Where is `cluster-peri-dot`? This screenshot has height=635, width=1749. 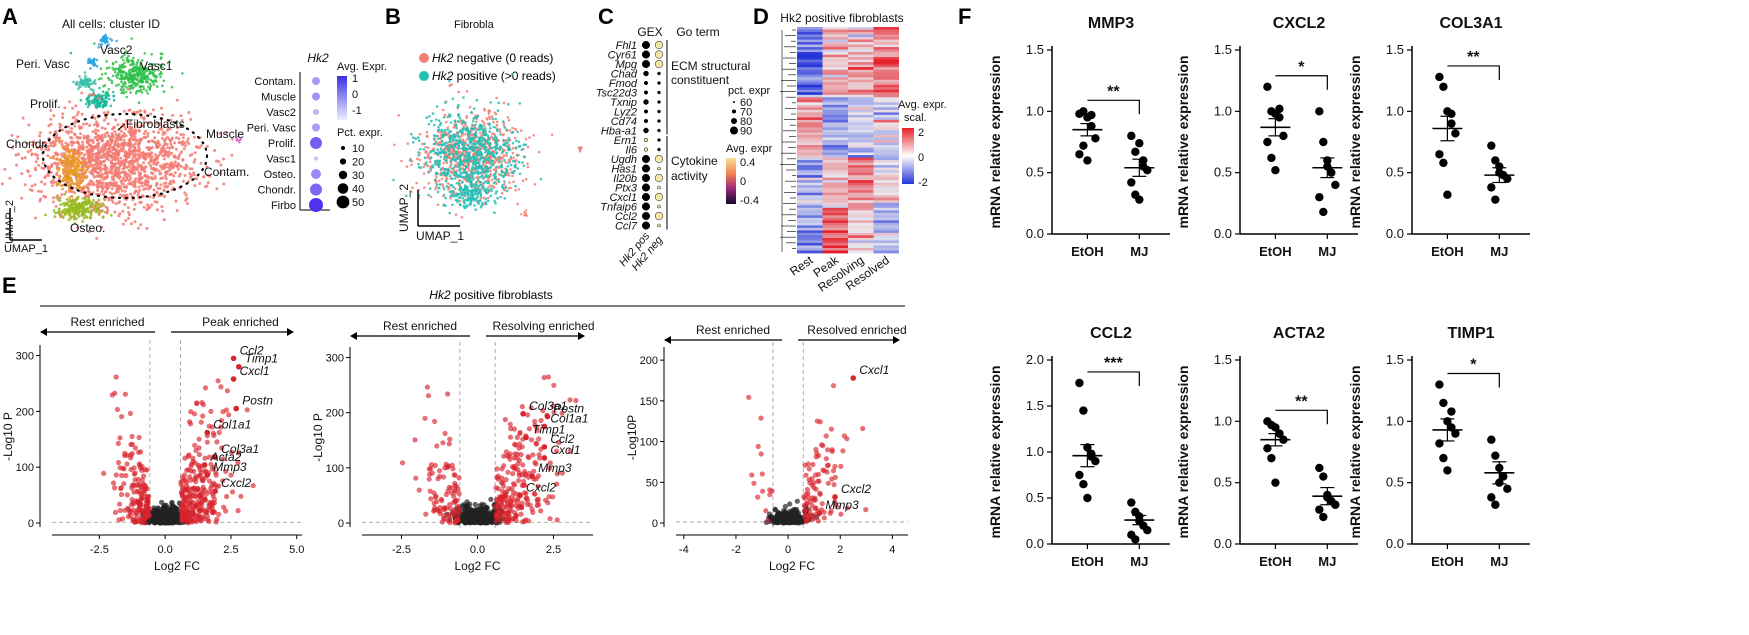 cluster-peri-dot is located at coordinates (83, 80).